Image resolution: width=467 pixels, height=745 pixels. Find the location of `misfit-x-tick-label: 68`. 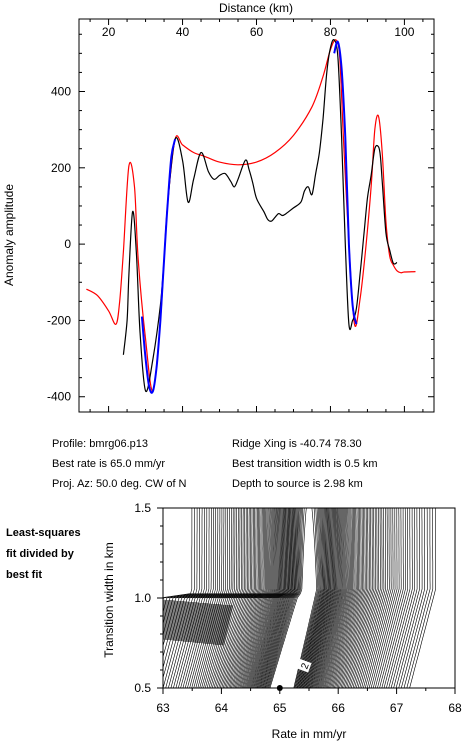

misfit-x-tick-label: 68 is located at coordinates (455, 708).